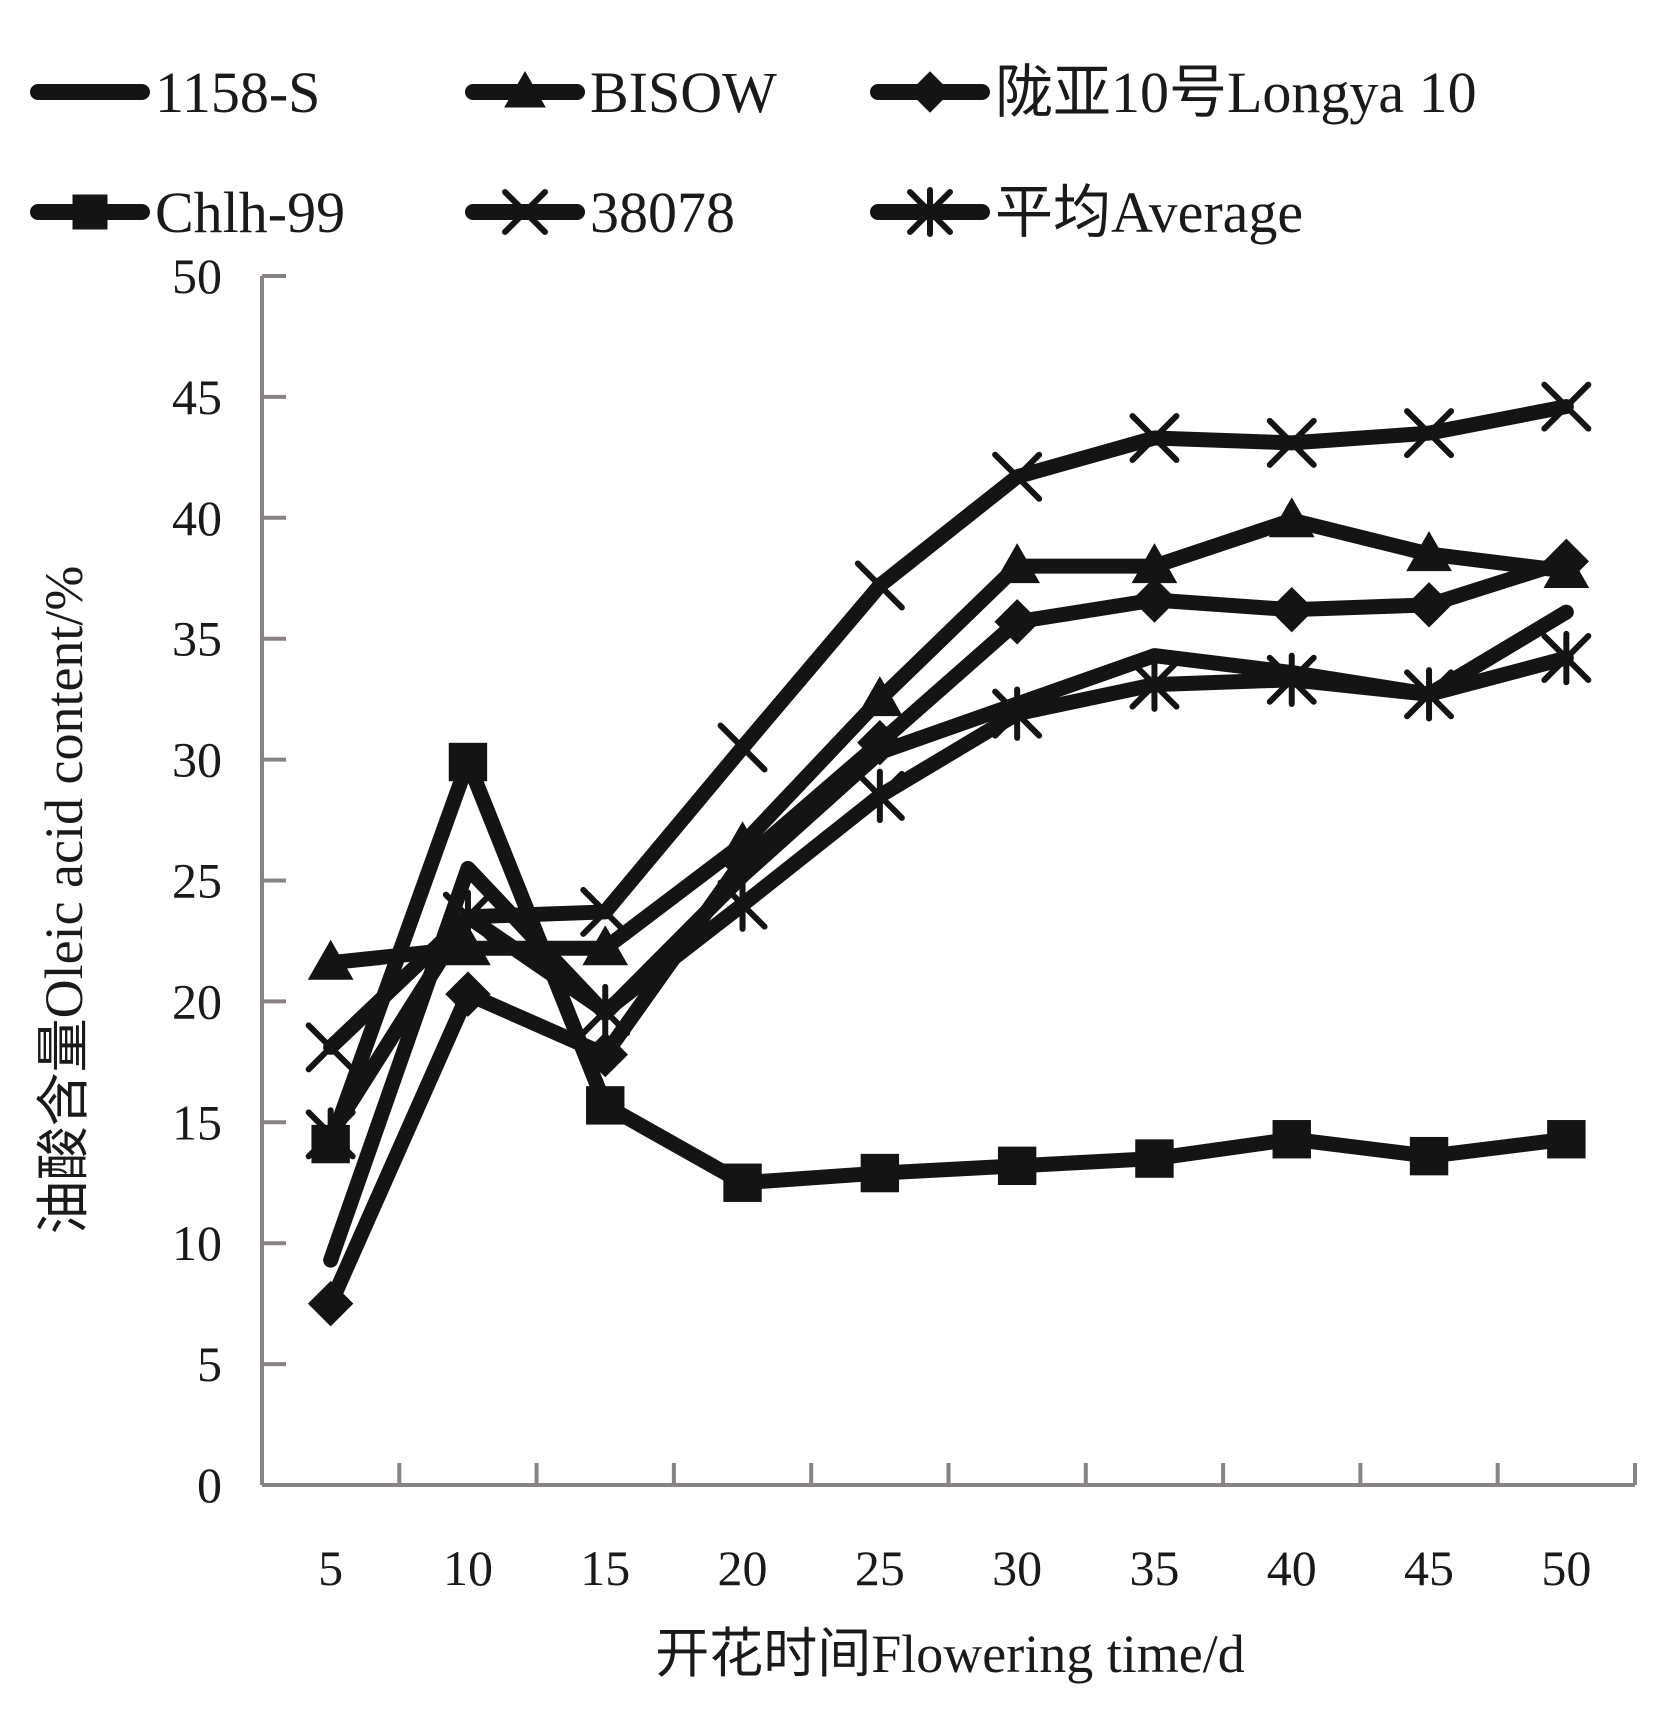 The width and height of the screenshot is (1654, 1724). What do you see at coordinates (930, 92) in the screenshot?
I see `legend-marker-diamond-icon` at bounding box center [930, 92].